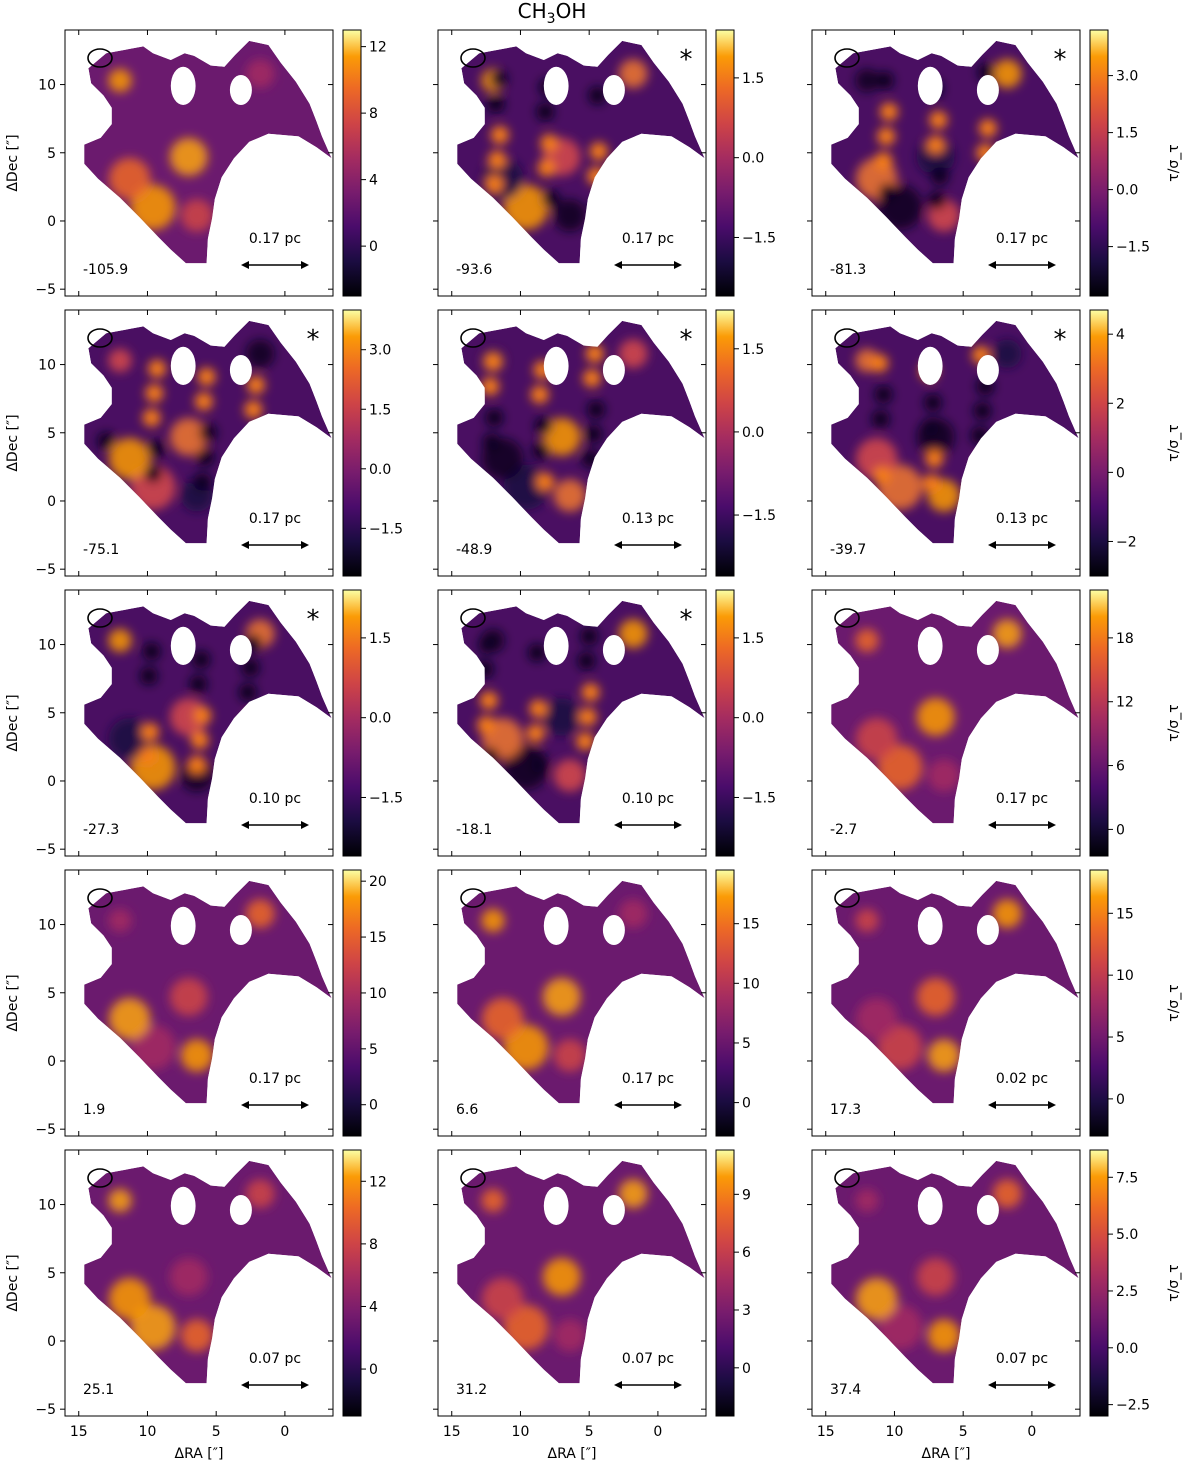  Describe the element at coordinates (589, 1432) in the screenshot. I see `x-tick-label: 5` at that location.